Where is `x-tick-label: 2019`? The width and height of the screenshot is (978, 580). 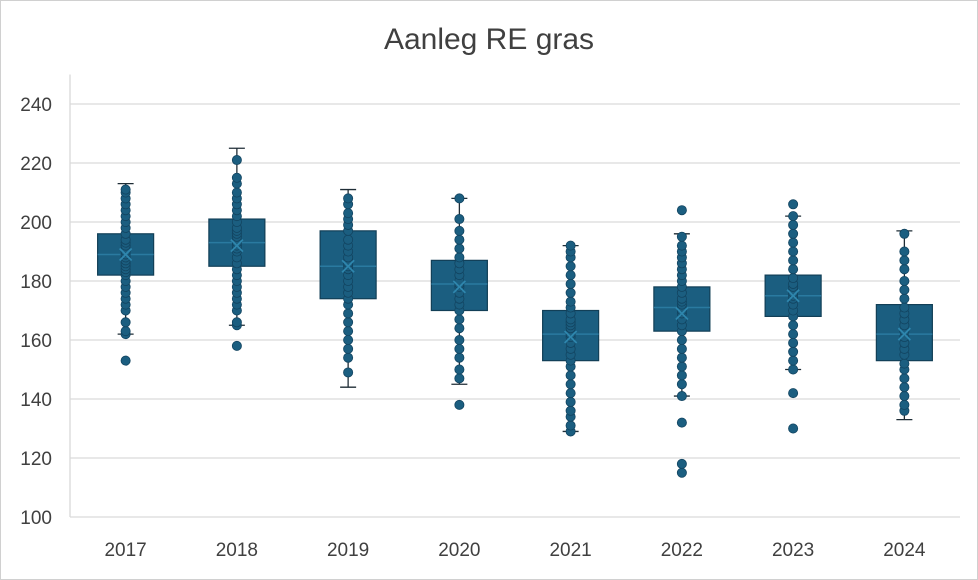 x-tick-label: 2019 is located at coordinates (348, 550).